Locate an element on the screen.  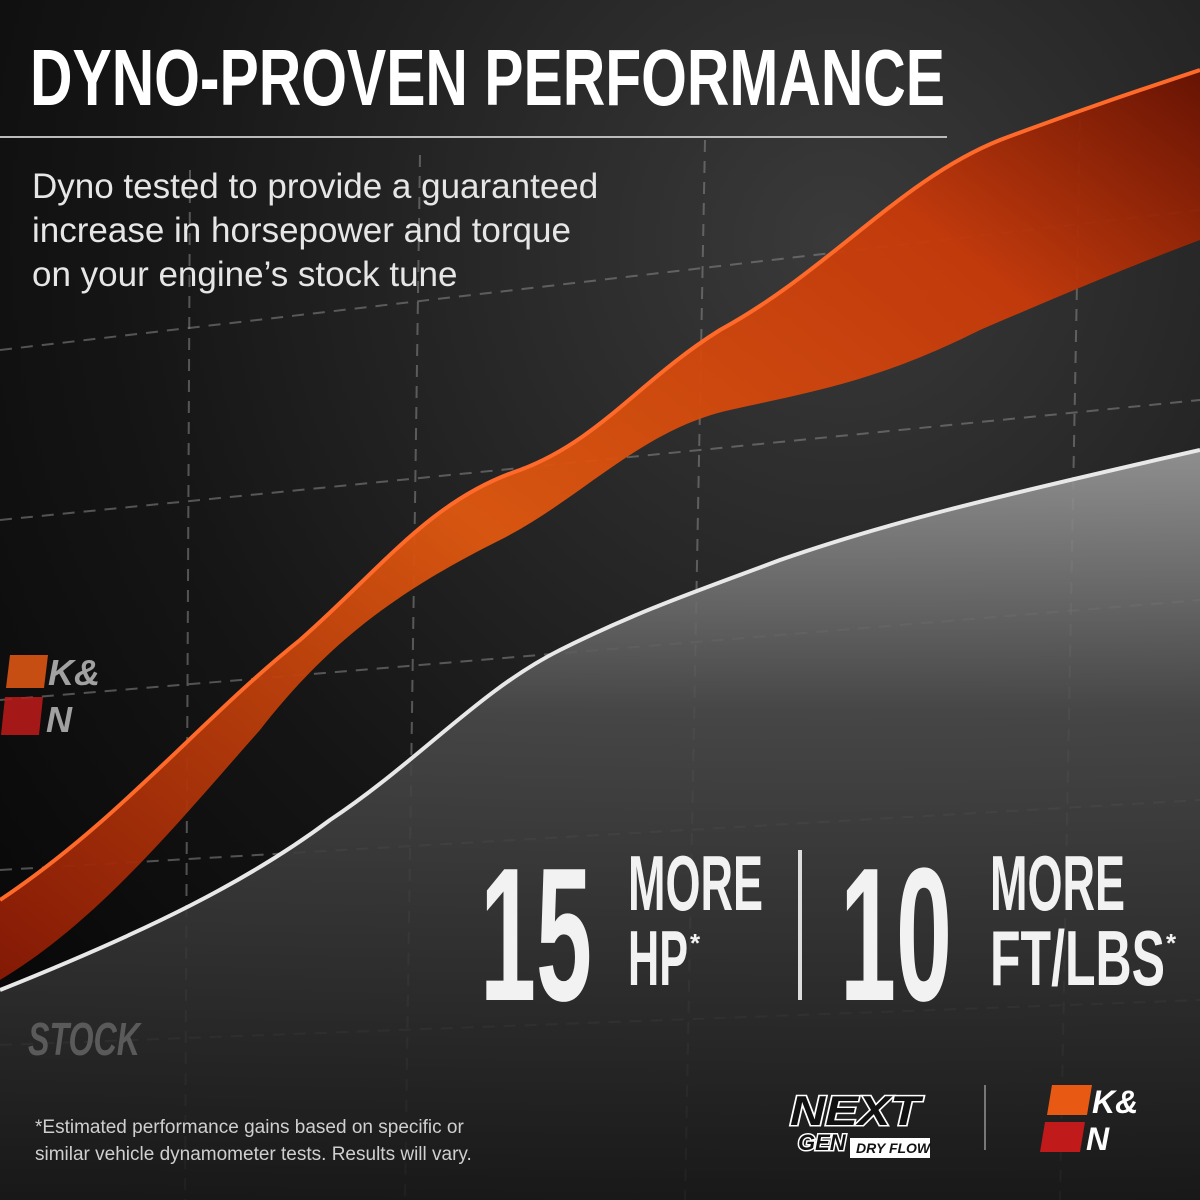
kn-logo: K& N is located at coordinates (1089, 1120).